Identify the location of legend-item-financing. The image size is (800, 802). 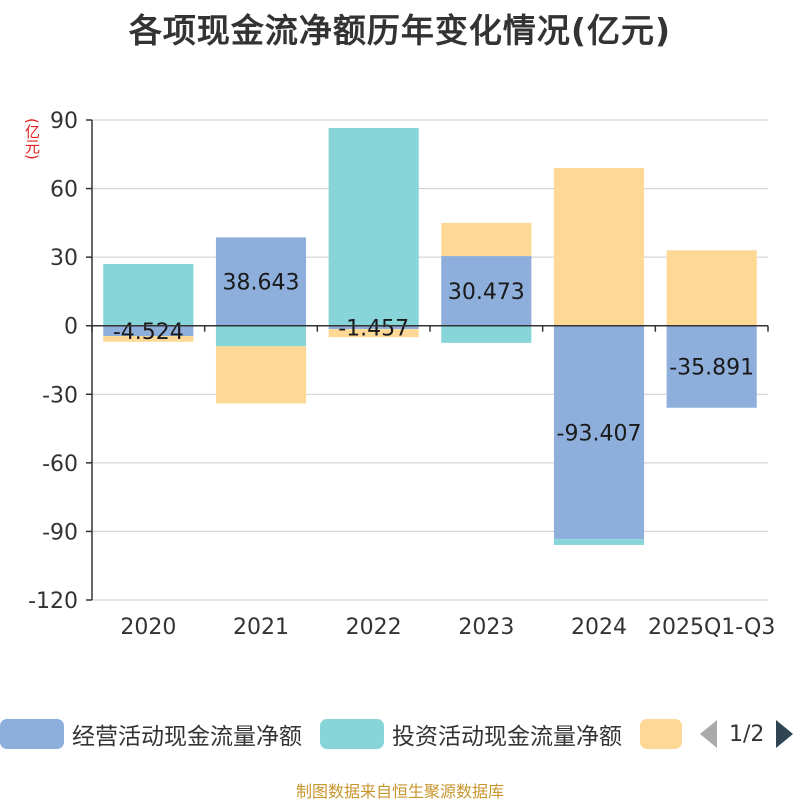
(661, 734).